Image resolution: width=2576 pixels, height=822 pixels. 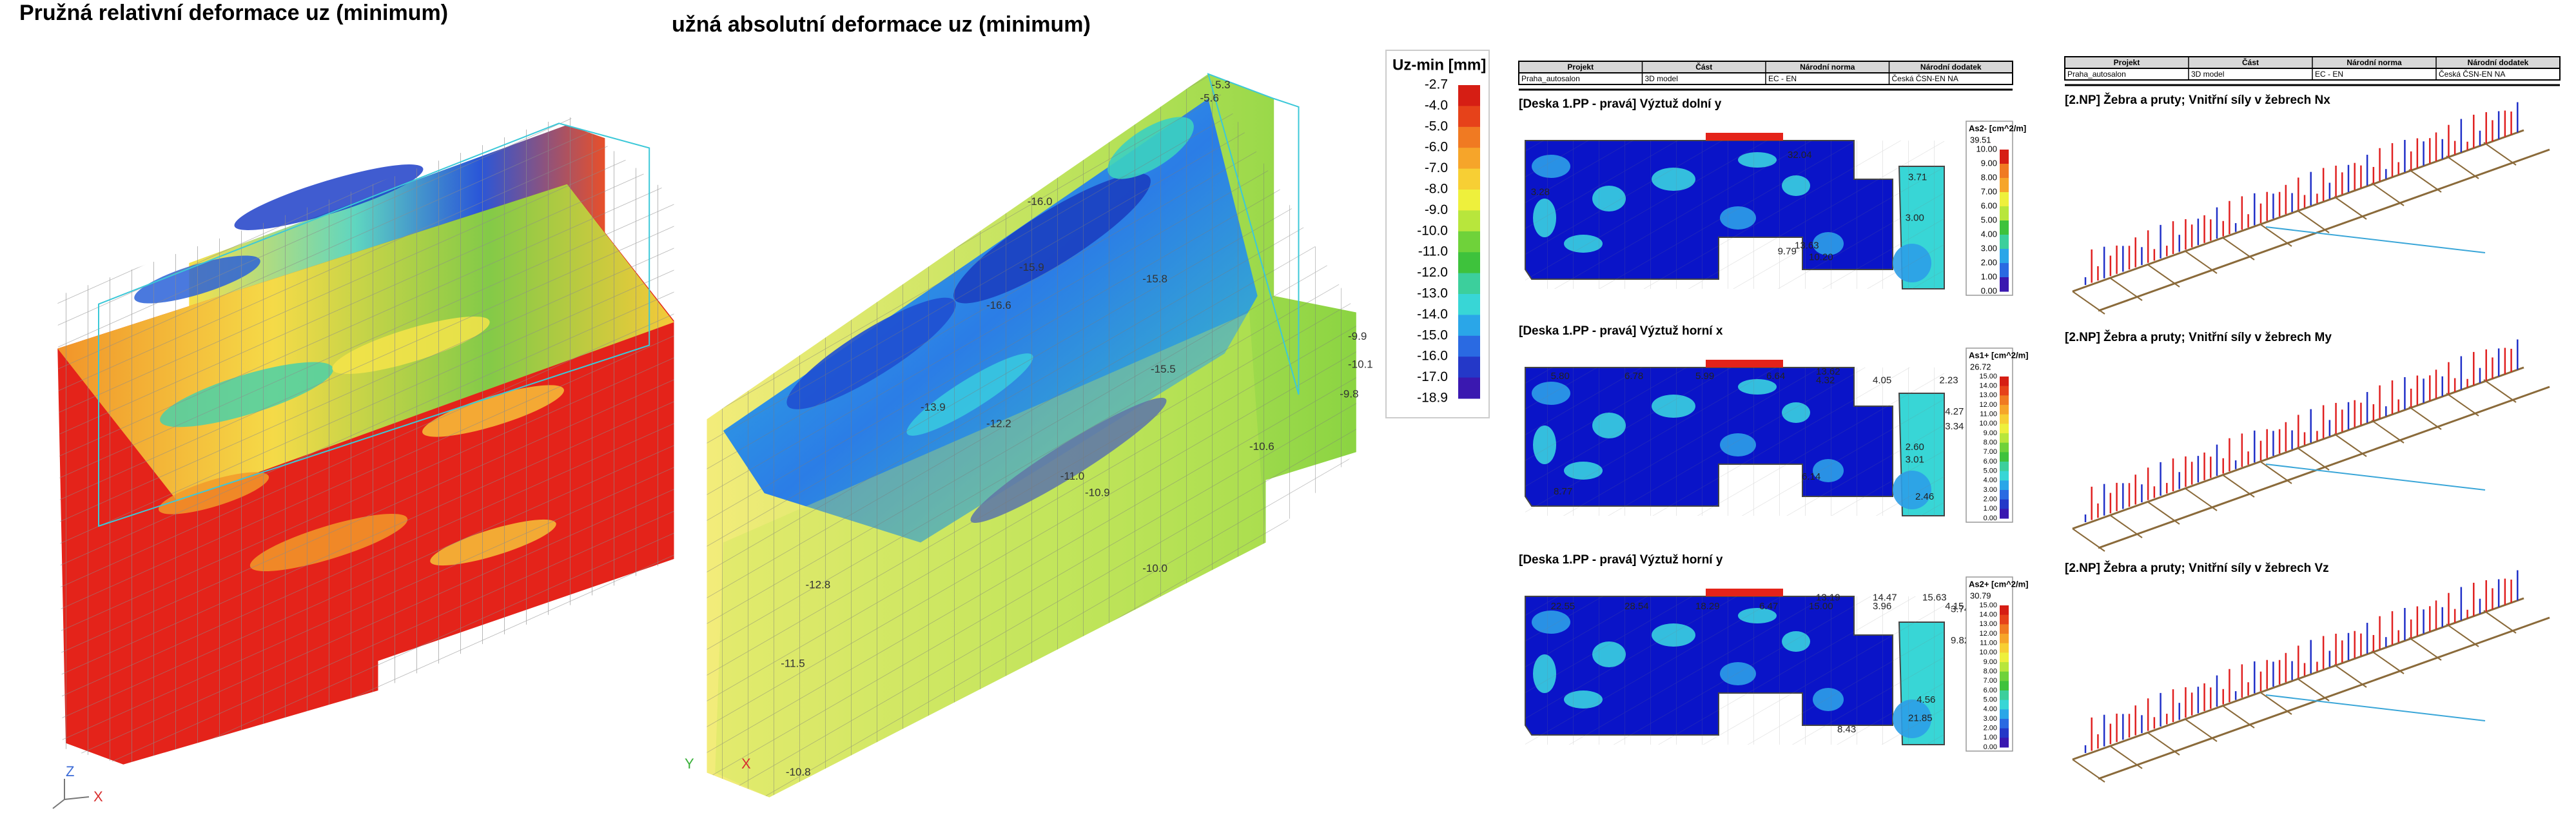 I want to click on panel-title: užná absolutní deformace uz (minimum), so click(x=881, y=24).